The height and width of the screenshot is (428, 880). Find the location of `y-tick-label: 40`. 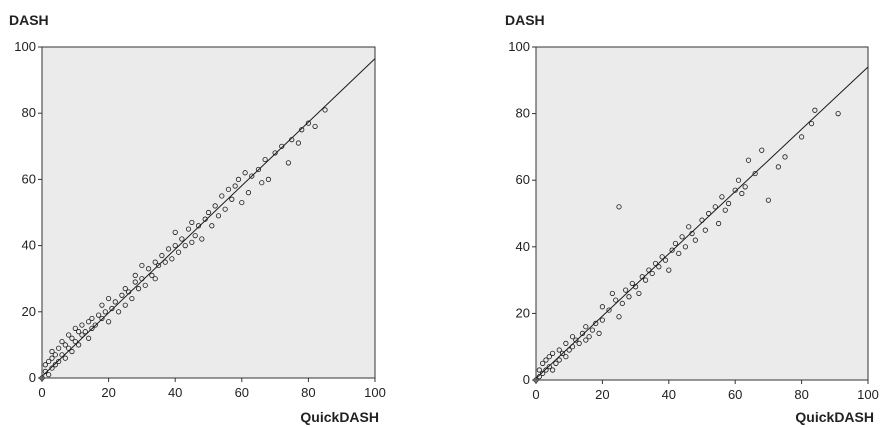

y-tick-label: 40 is located at coordinates (29, 245).